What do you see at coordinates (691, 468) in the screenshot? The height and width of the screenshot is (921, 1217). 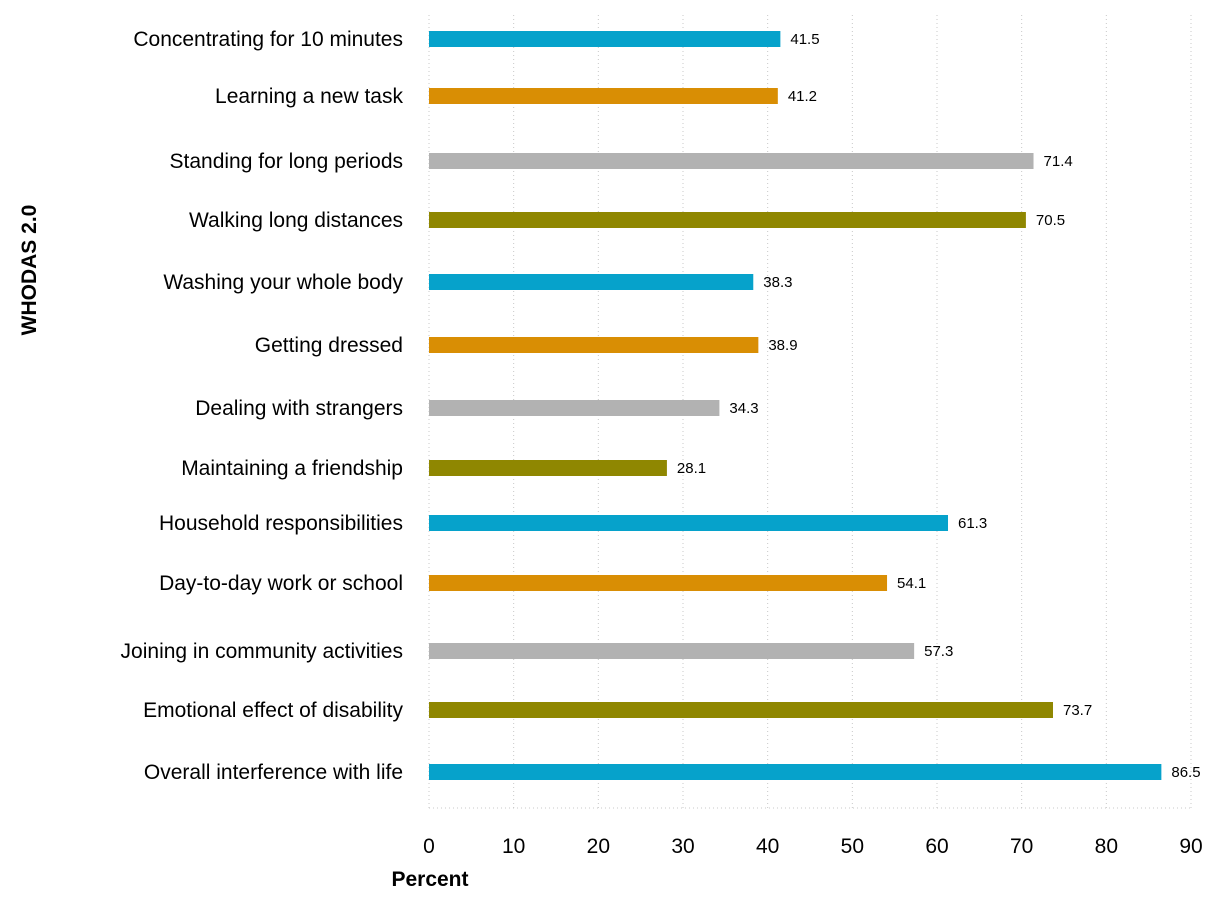 I see `data-label: 28.1` at bounding box center [691, 468].